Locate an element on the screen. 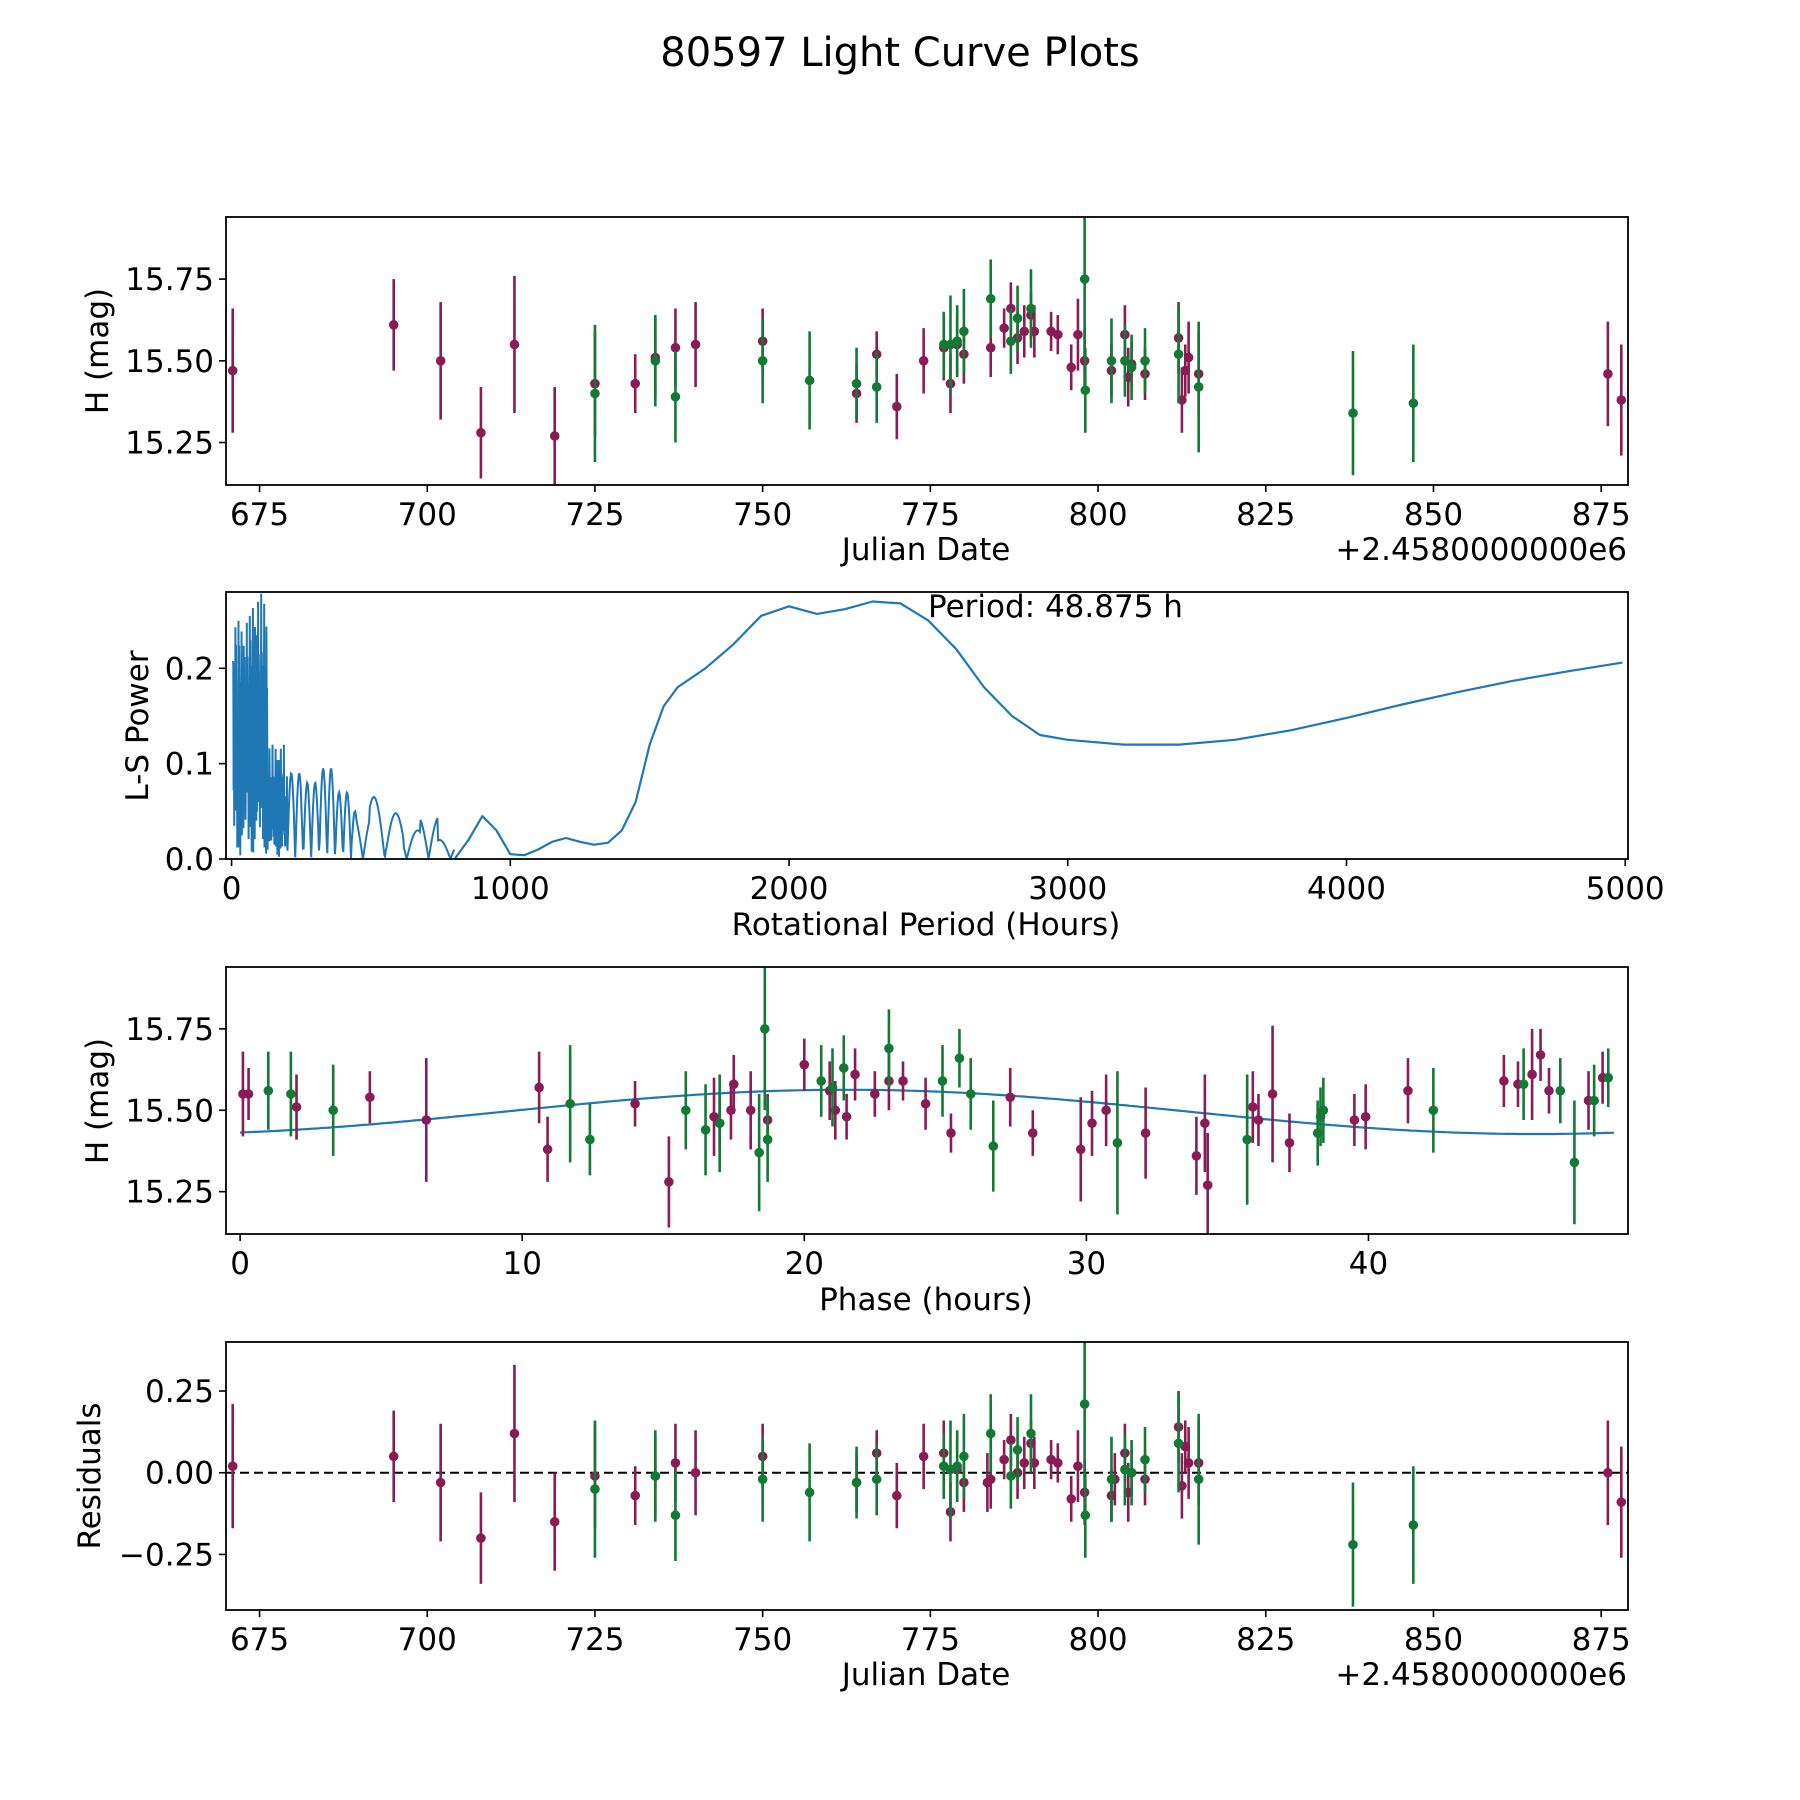 This screenshot has width=1800, height=1800. period-annotation: Period: 48.875 h is located at coordinates (1055, 607).